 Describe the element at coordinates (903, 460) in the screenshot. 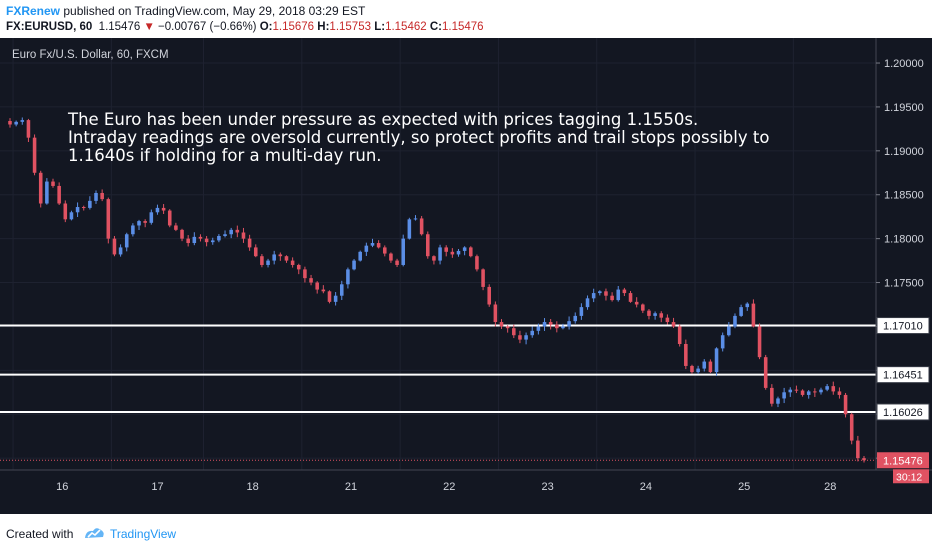

I see `last-price-badge` at that location.